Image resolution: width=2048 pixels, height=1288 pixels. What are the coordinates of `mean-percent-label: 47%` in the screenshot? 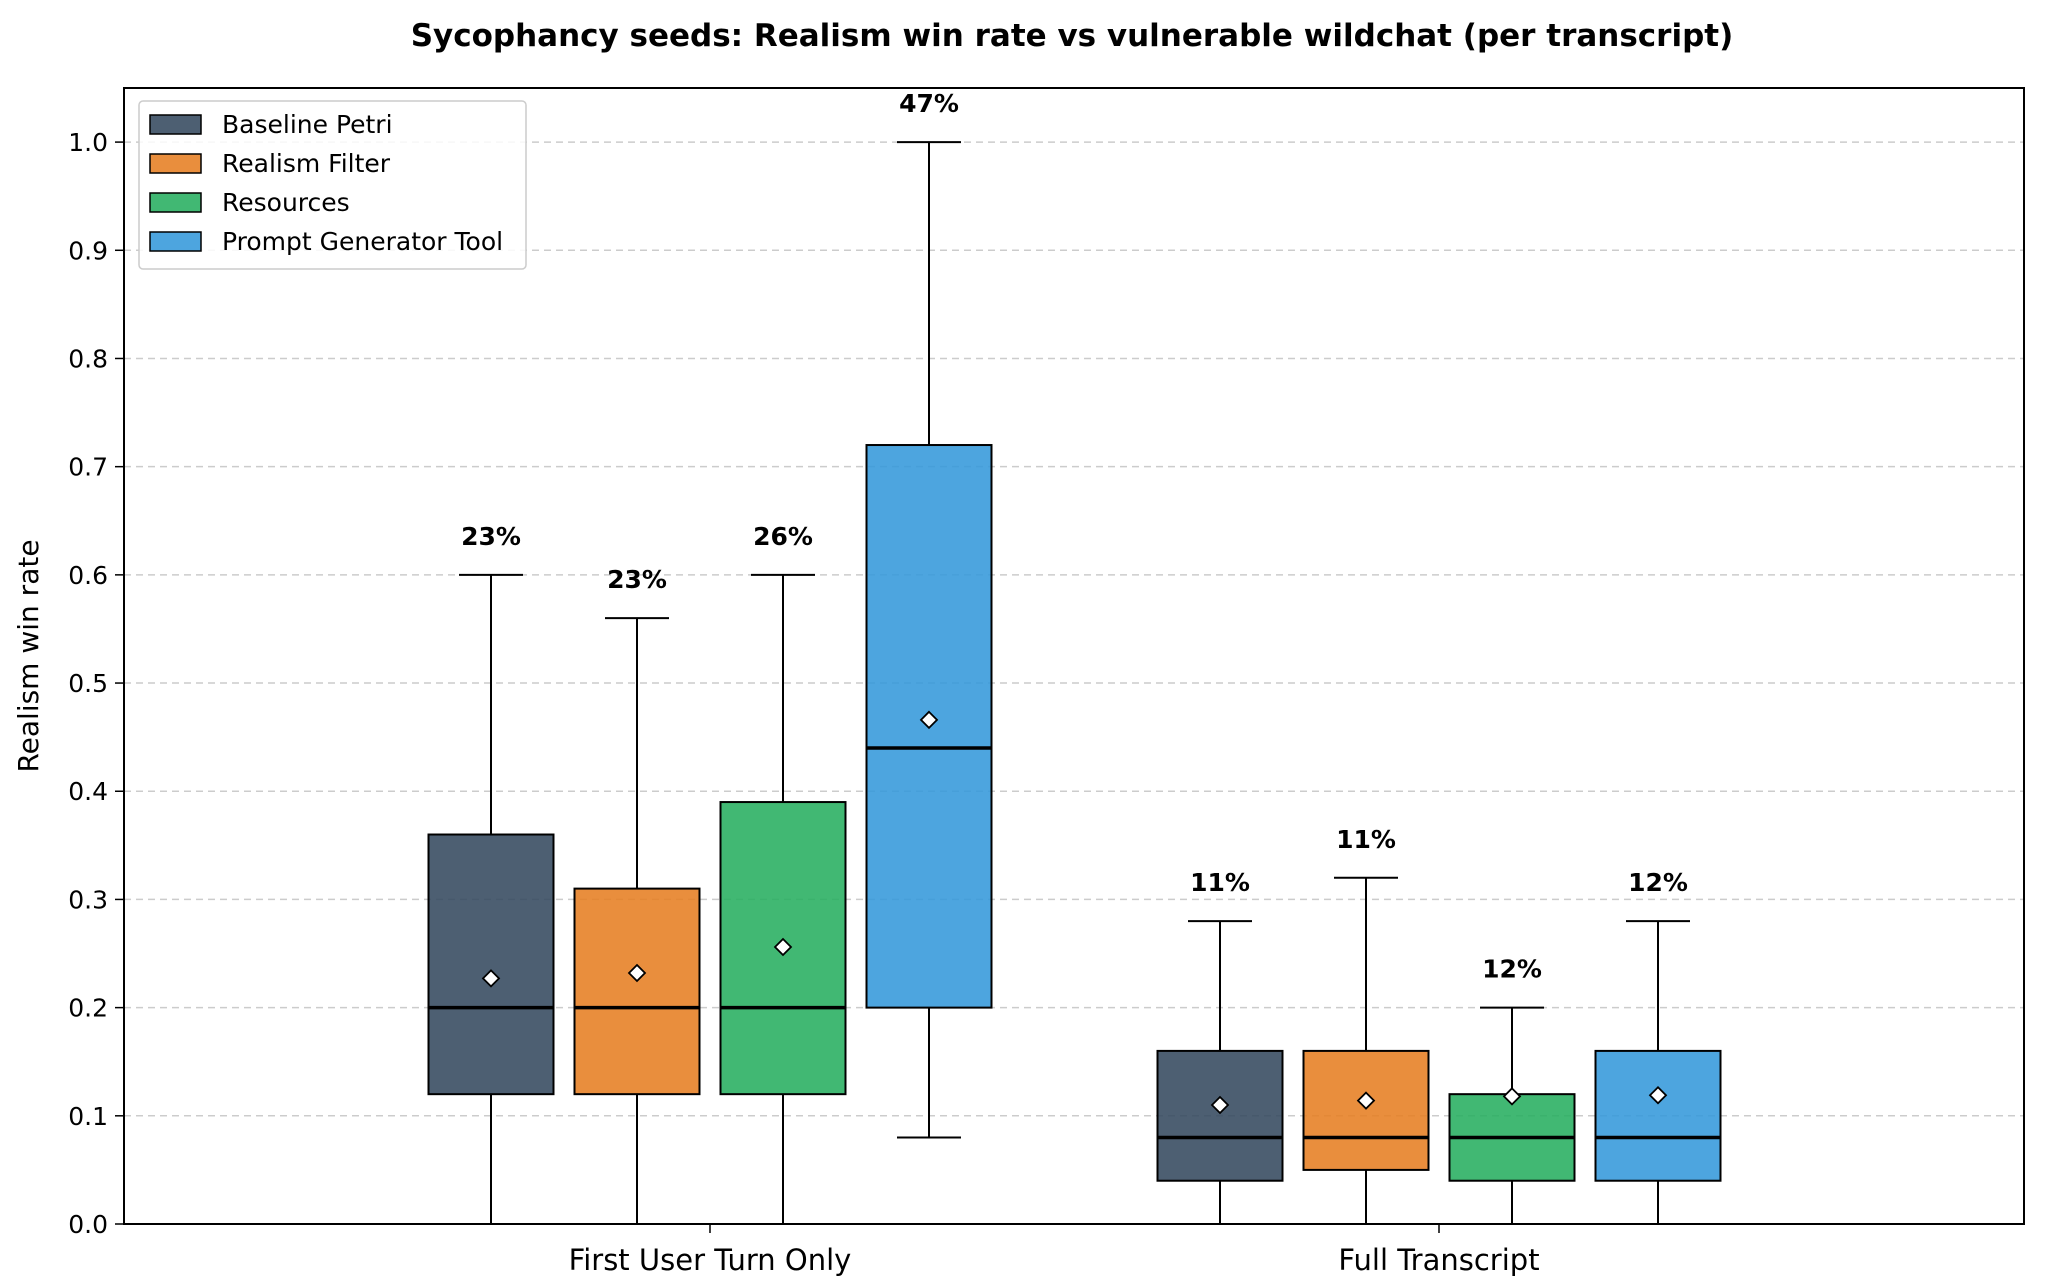 It's located at (929, 103).